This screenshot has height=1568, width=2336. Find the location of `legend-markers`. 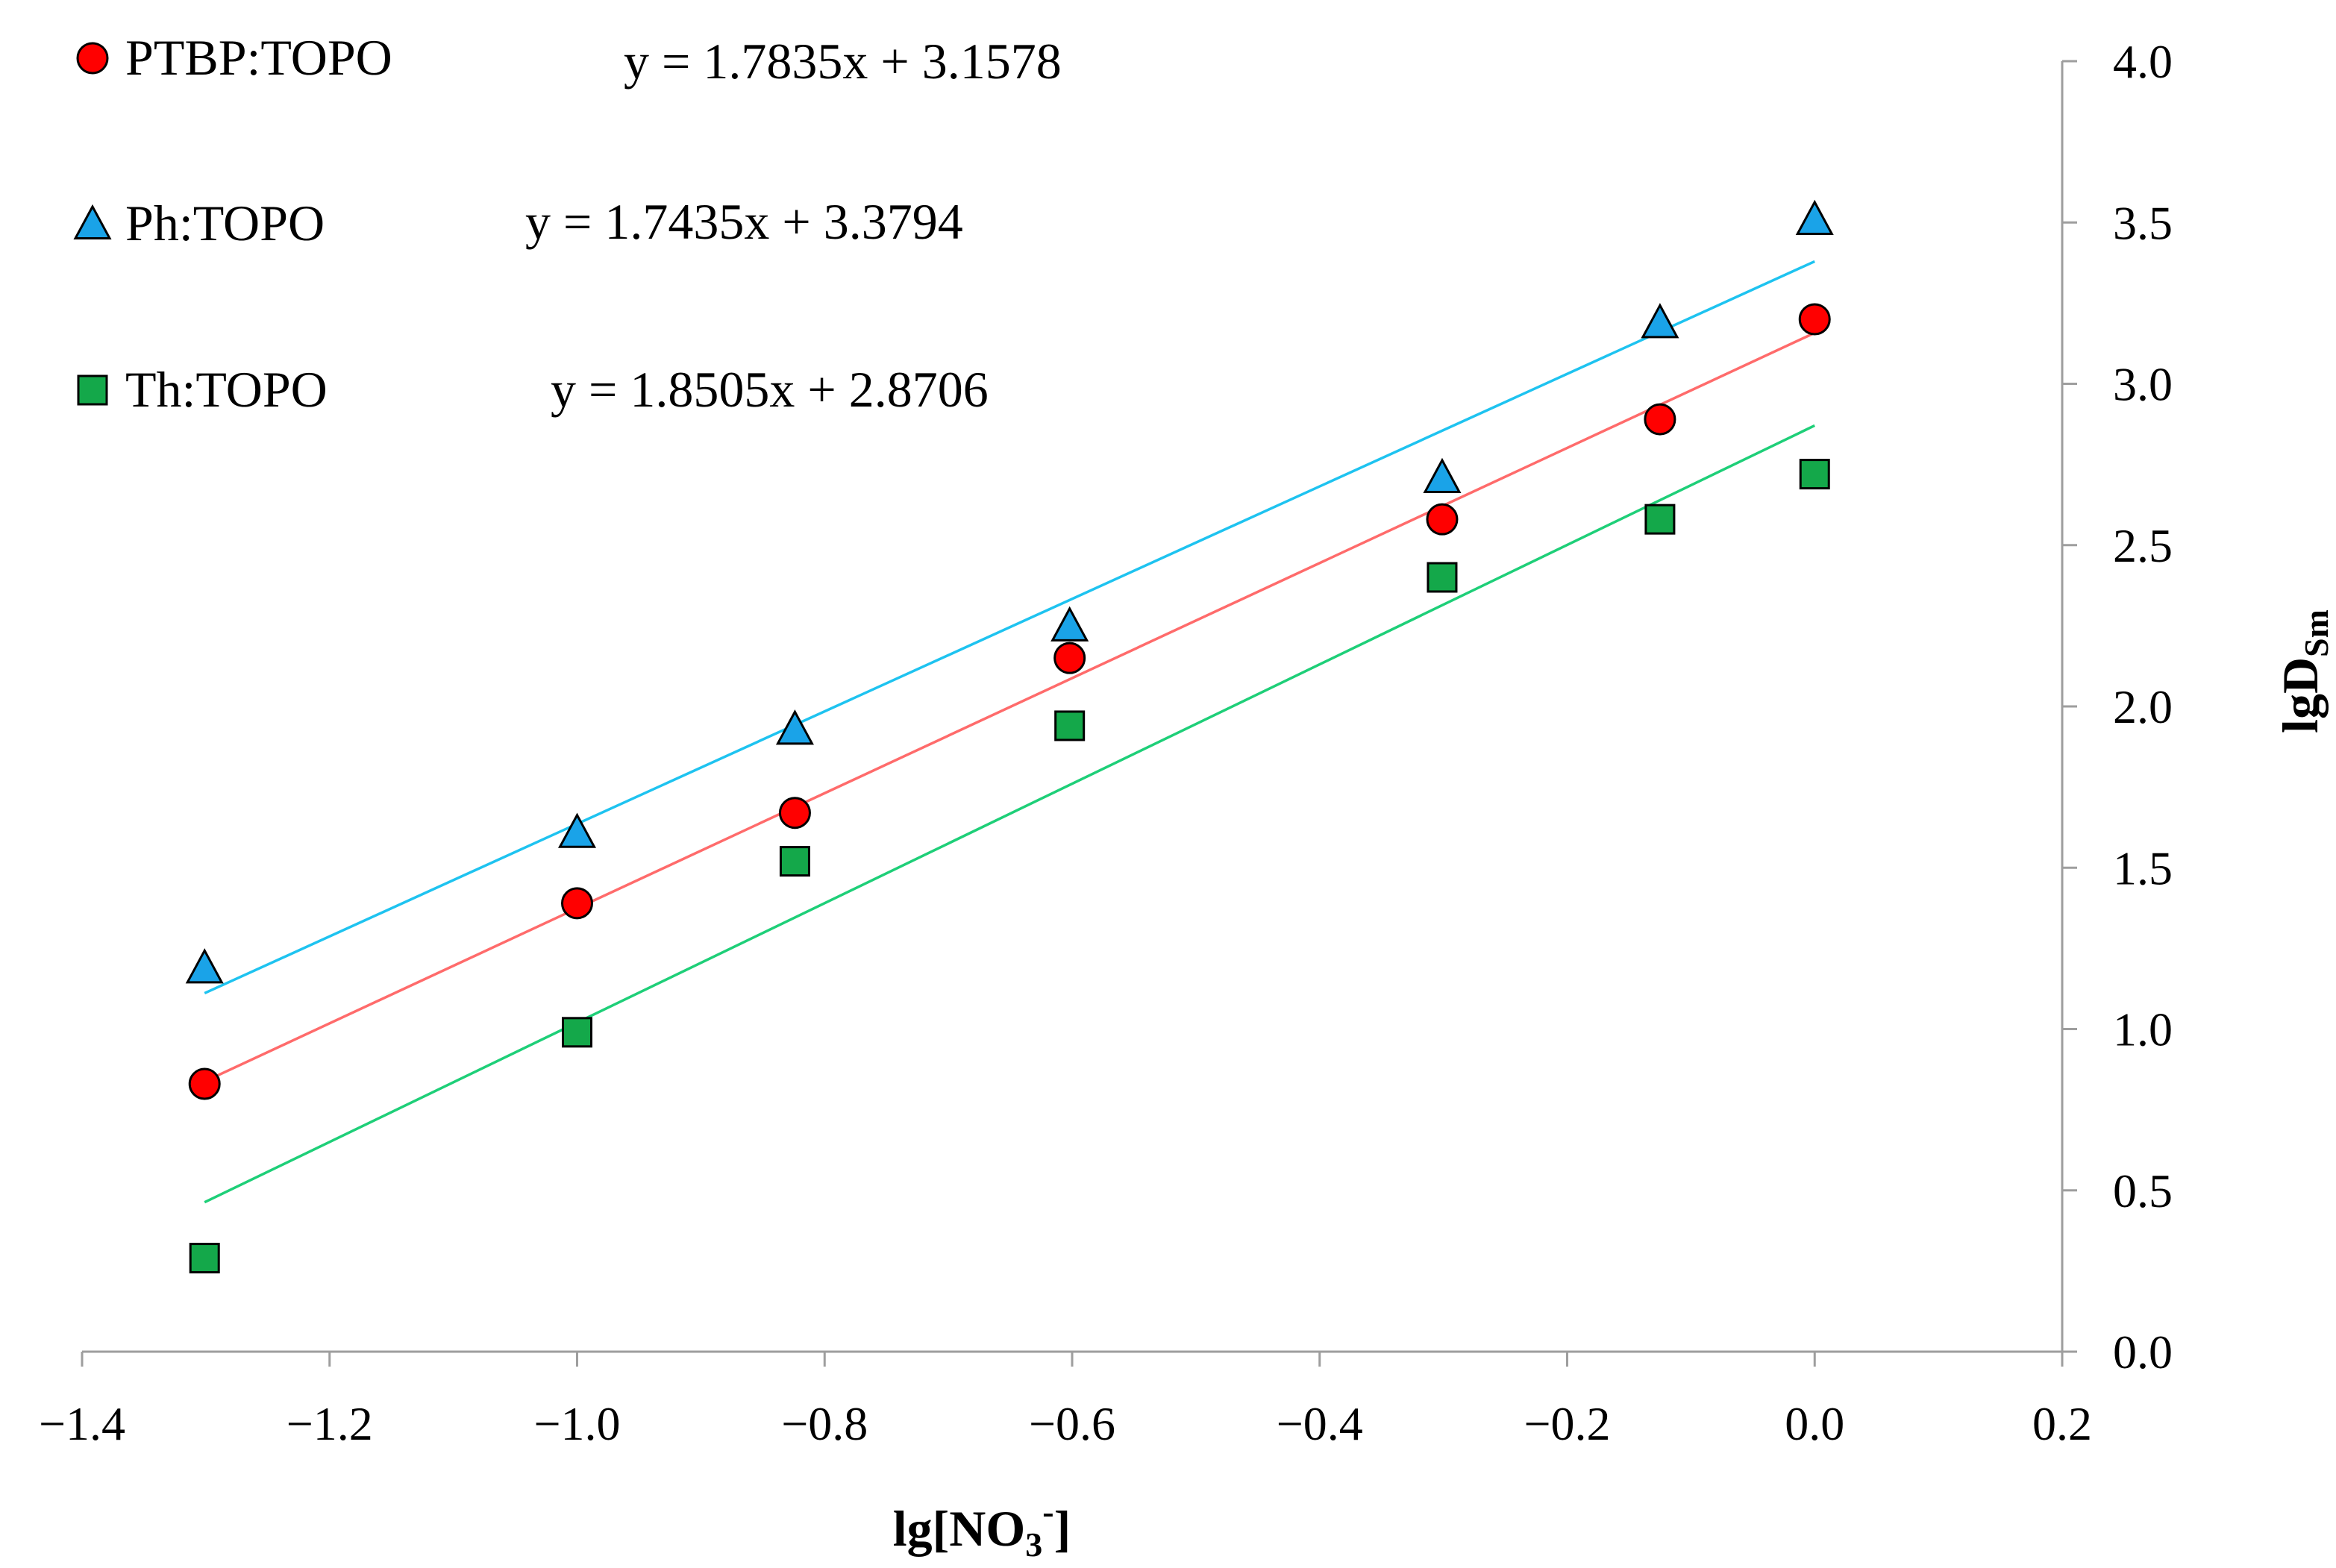

legend-markers is located at coordinates (93, 224).